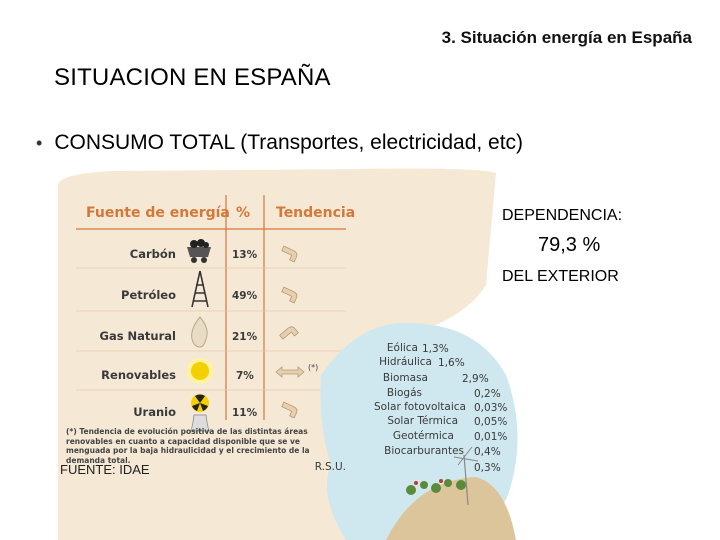 The image size is (720, 540). What do you see at coordinates (200, 289) in the screenshot?
I see `oil-derrick-icon` at bounding box center [200, 289].